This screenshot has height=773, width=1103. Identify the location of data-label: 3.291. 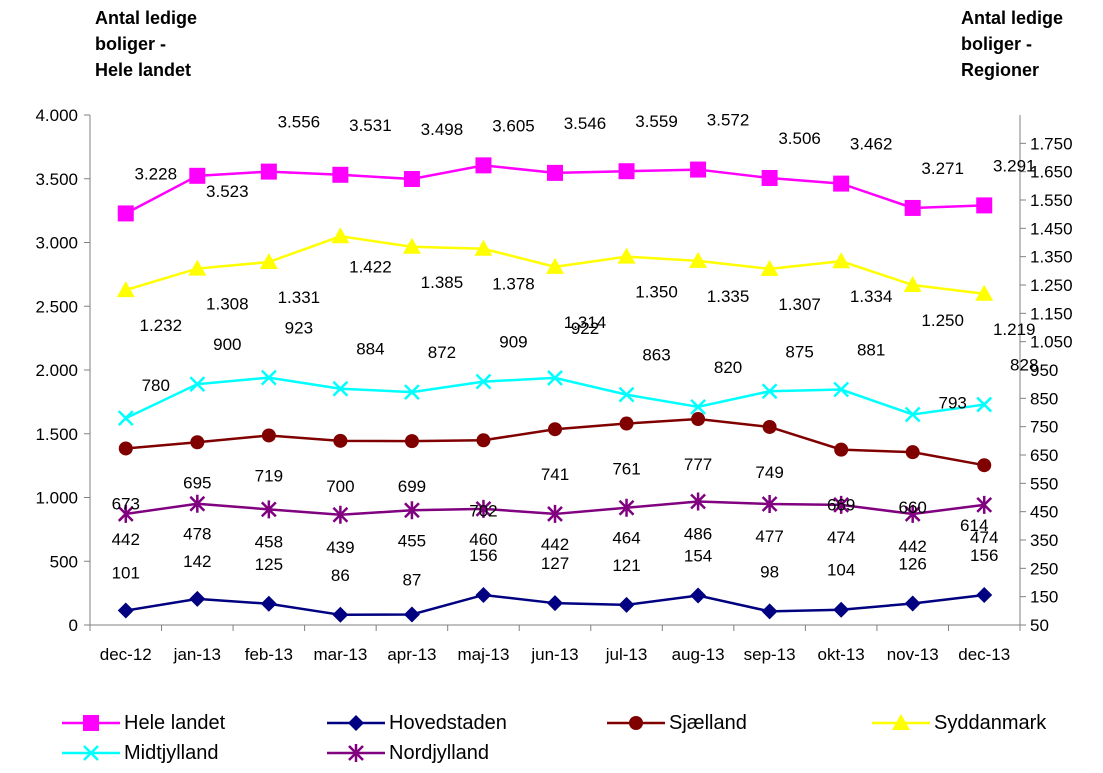
(1014, 165).